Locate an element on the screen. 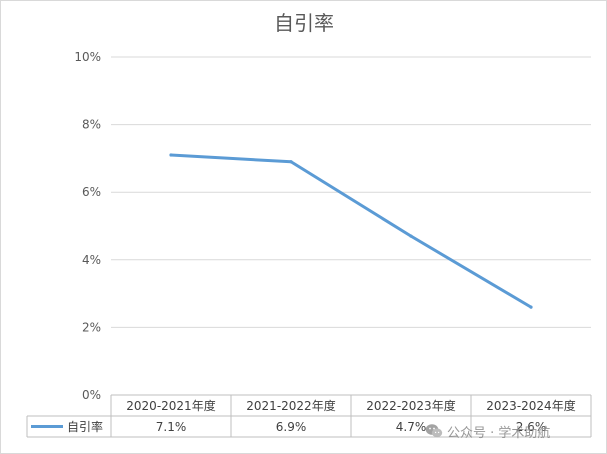 This screenshot has width=607, height=454. data-table-value: 7.1% is located at coordinates (171, 427).